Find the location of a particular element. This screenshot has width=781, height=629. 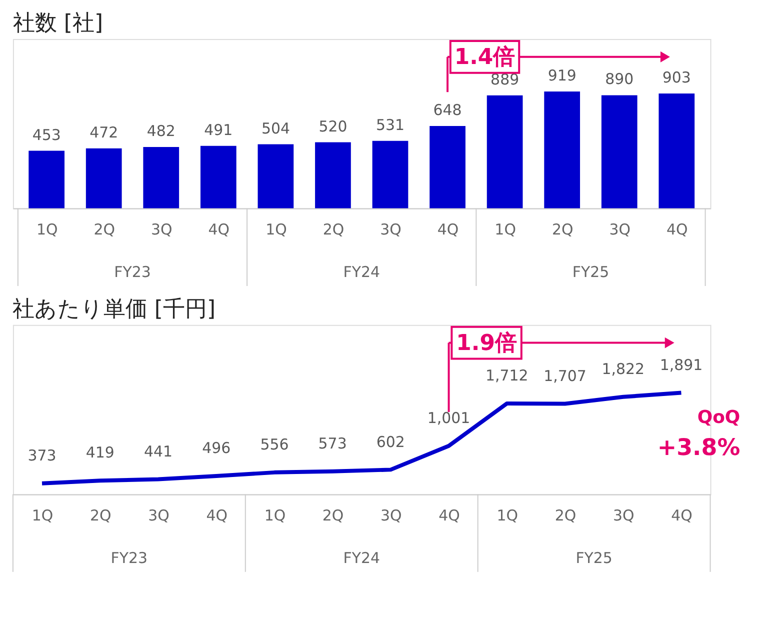

data-label: 491 is located at coordinates (218, 129).